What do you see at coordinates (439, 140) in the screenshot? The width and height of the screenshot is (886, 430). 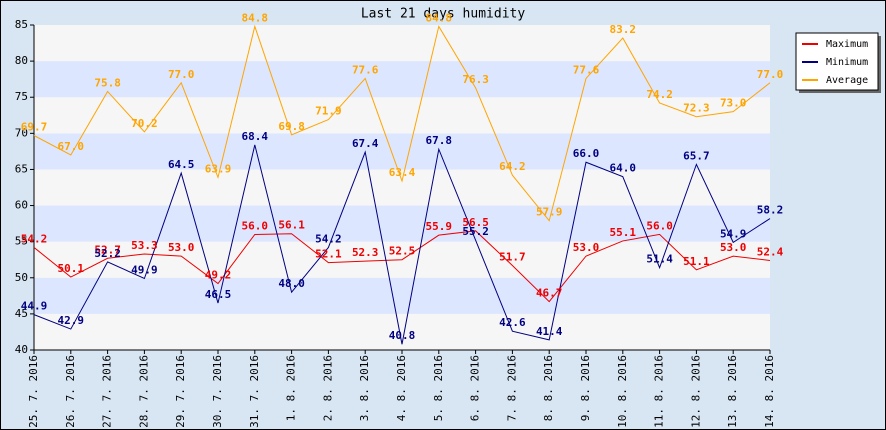 I see `value-label: 67.8` at bounding box center [439, 140].